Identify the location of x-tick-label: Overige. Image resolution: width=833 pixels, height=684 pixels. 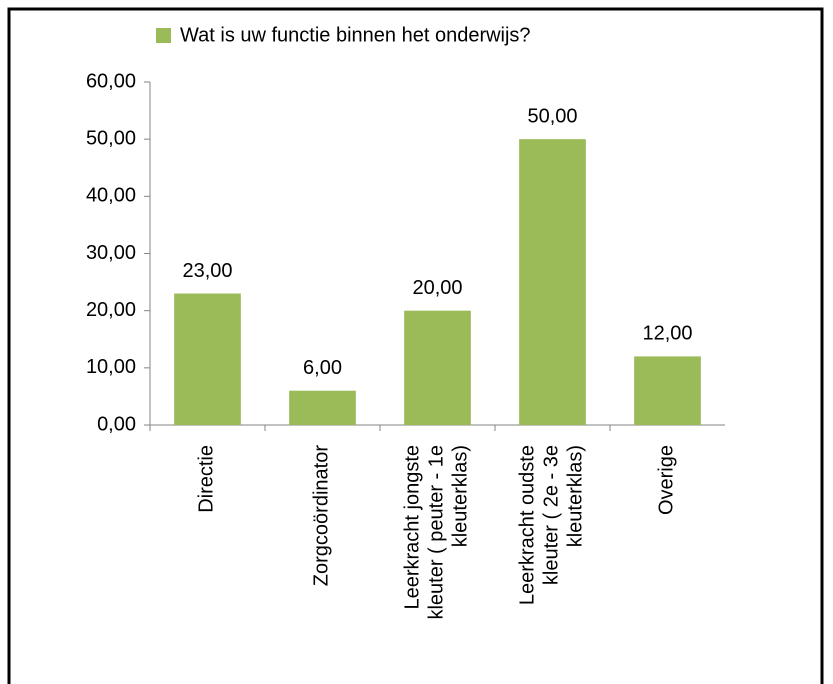
(667, 480).